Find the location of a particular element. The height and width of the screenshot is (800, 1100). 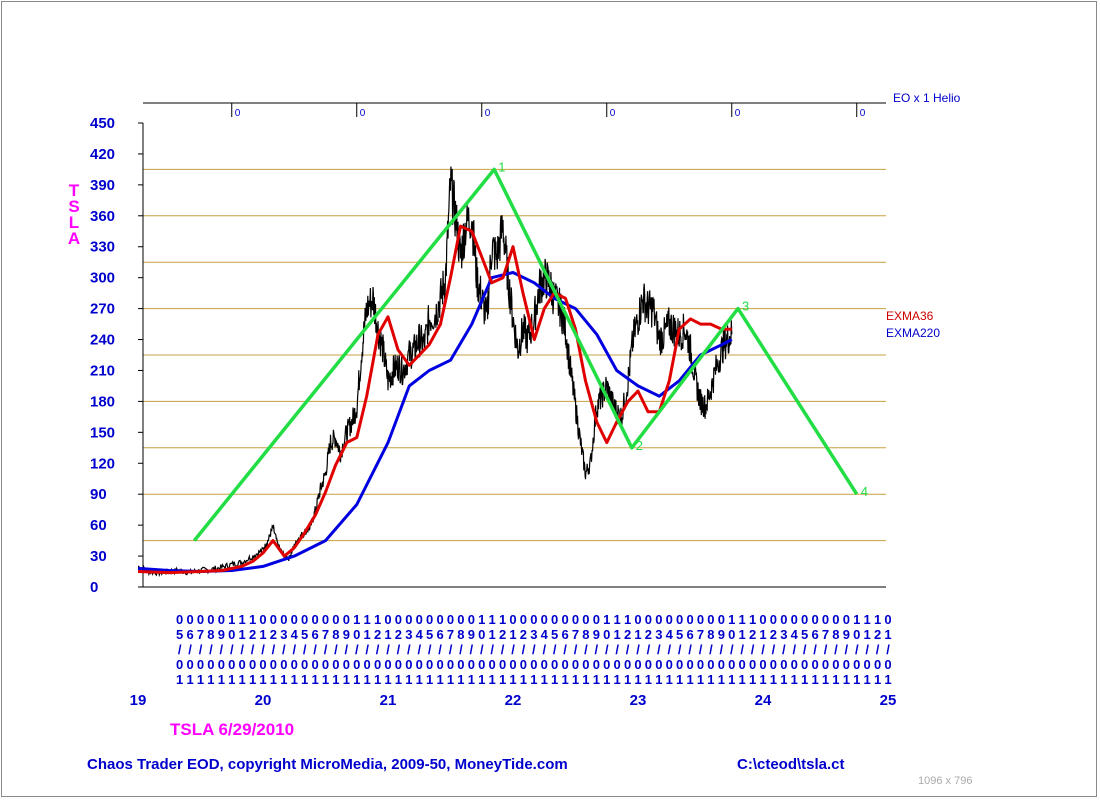

year-label: 25 is located at coordinates (888, 700).